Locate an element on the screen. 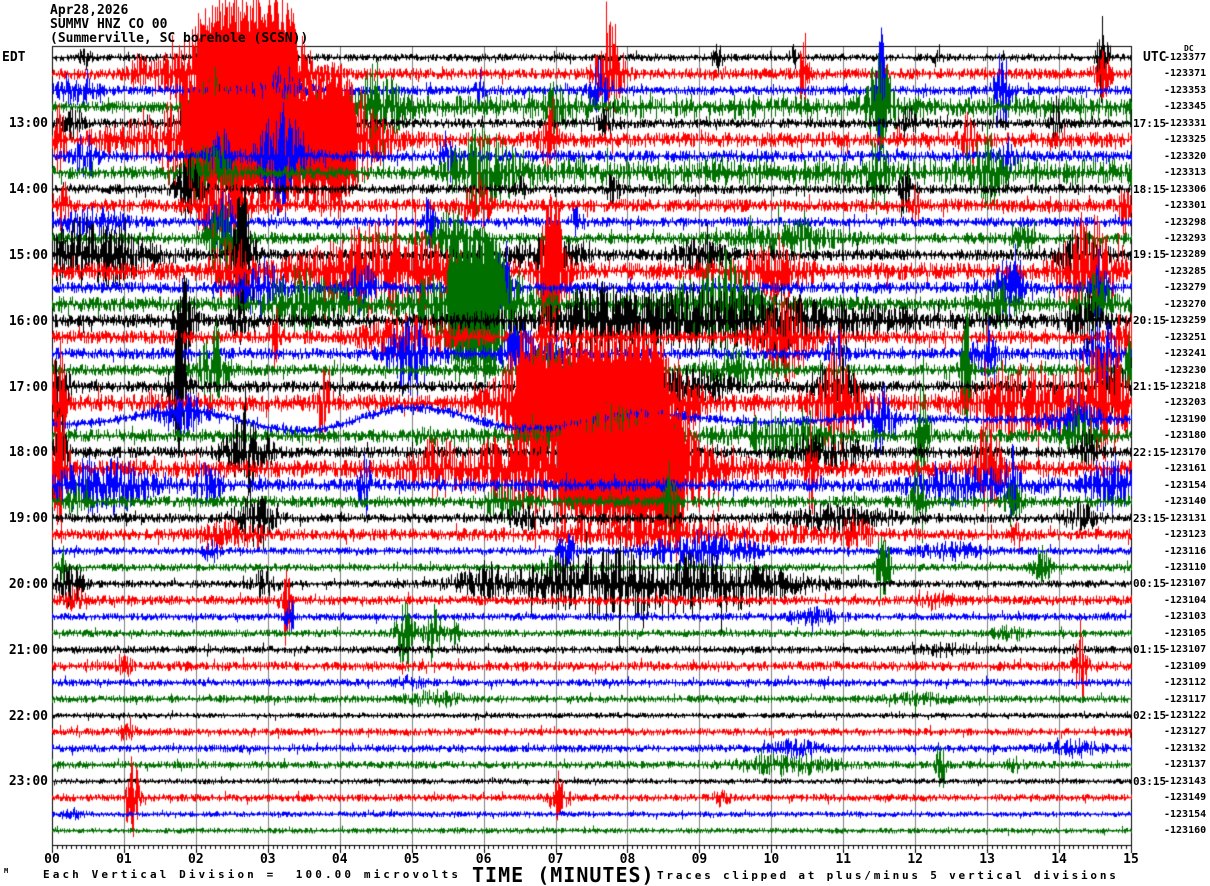 The image size is (1210, 886). dc-offset-value: -123279 is located at coordinates (1185, 288).